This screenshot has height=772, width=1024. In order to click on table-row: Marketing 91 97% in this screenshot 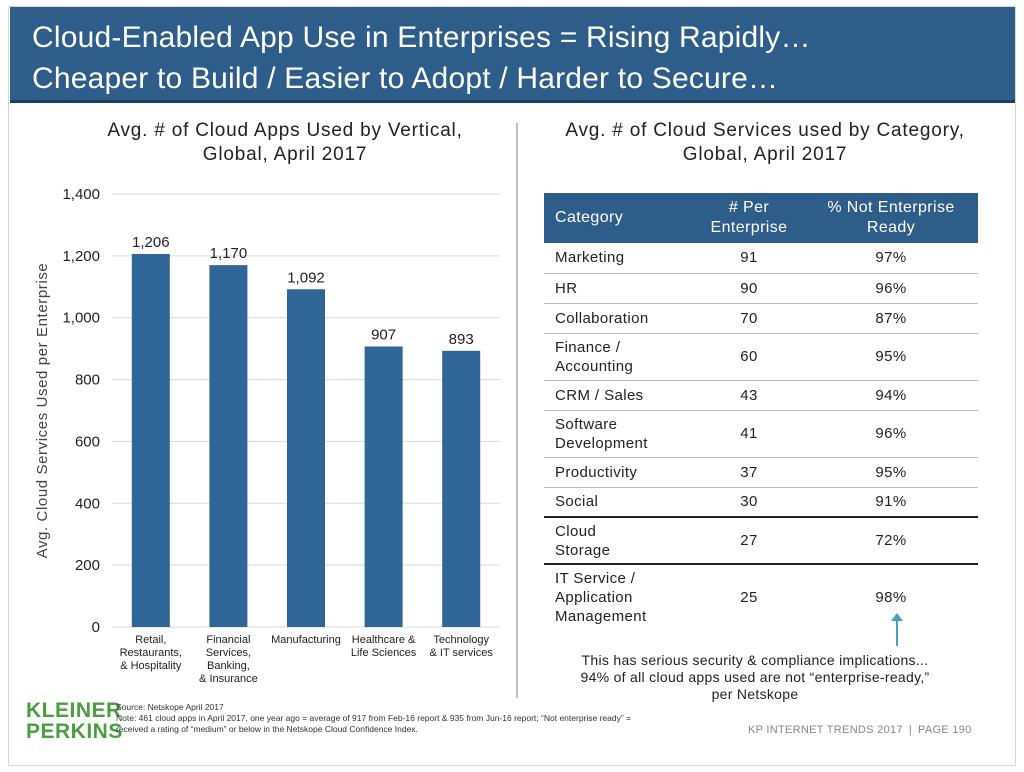, I will do `click(761, 258)`.